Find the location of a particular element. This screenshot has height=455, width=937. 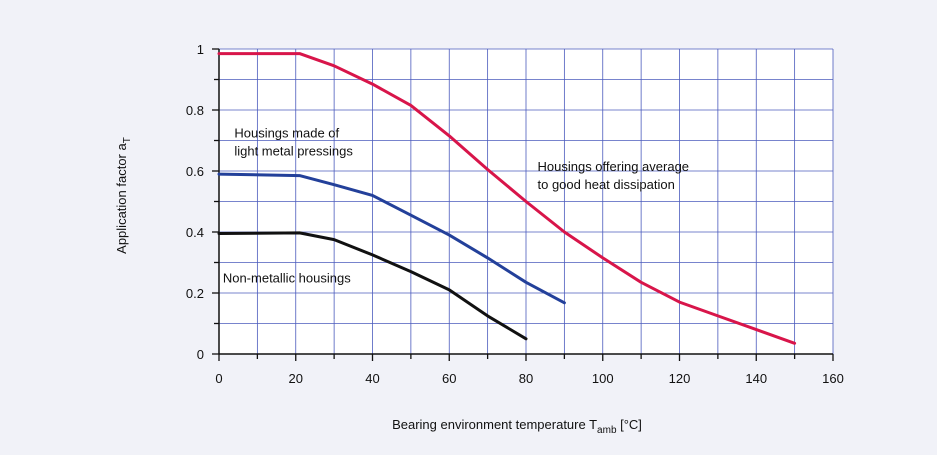

annotation-3: Non-metallic housings is located at coordinates (287, 277).